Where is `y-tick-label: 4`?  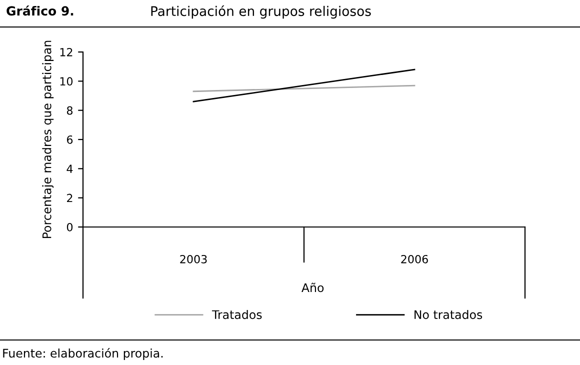
y-tick-label: 4 is located at coordinates (69, 168).